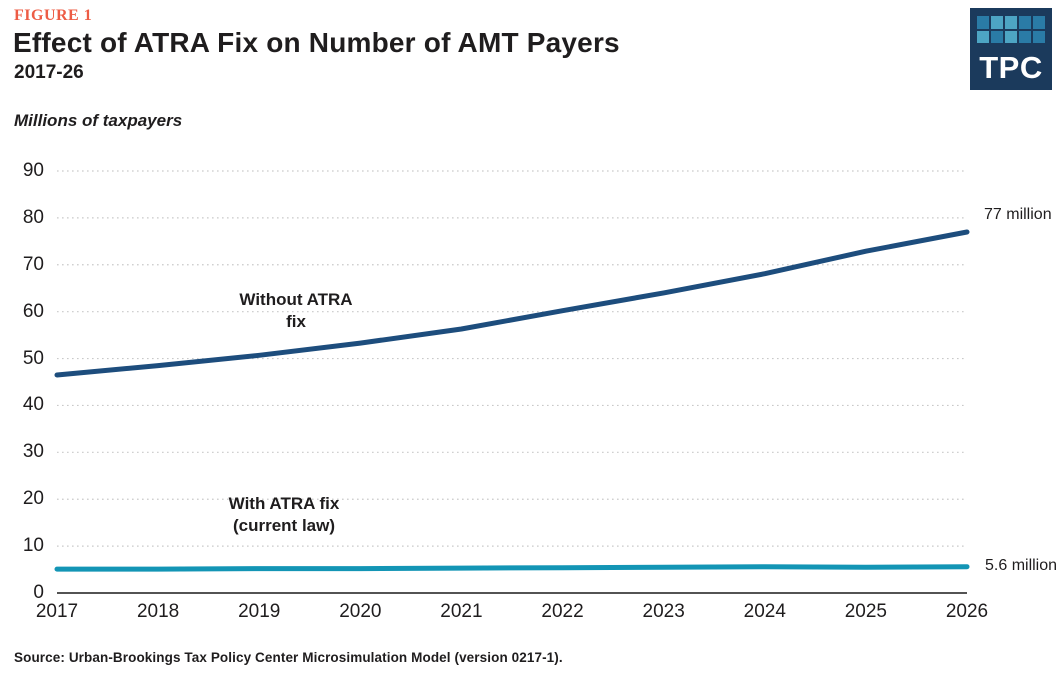 The image size is (1064, 689). I want to click on y-tick-label: 50, so click(33, 358).